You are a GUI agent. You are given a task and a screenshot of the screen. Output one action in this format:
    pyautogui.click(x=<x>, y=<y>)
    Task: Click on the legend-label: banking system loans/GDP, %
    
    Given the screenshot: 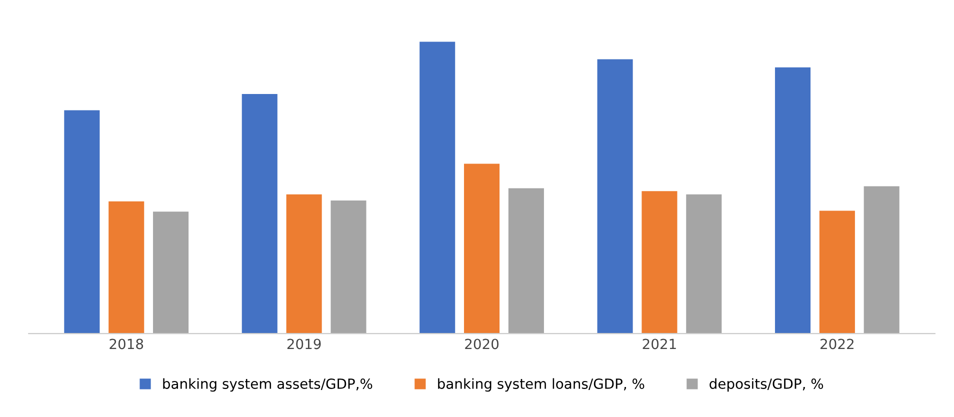 What is the action you would take?
    pyautogui.click(x=541, y=385)
    